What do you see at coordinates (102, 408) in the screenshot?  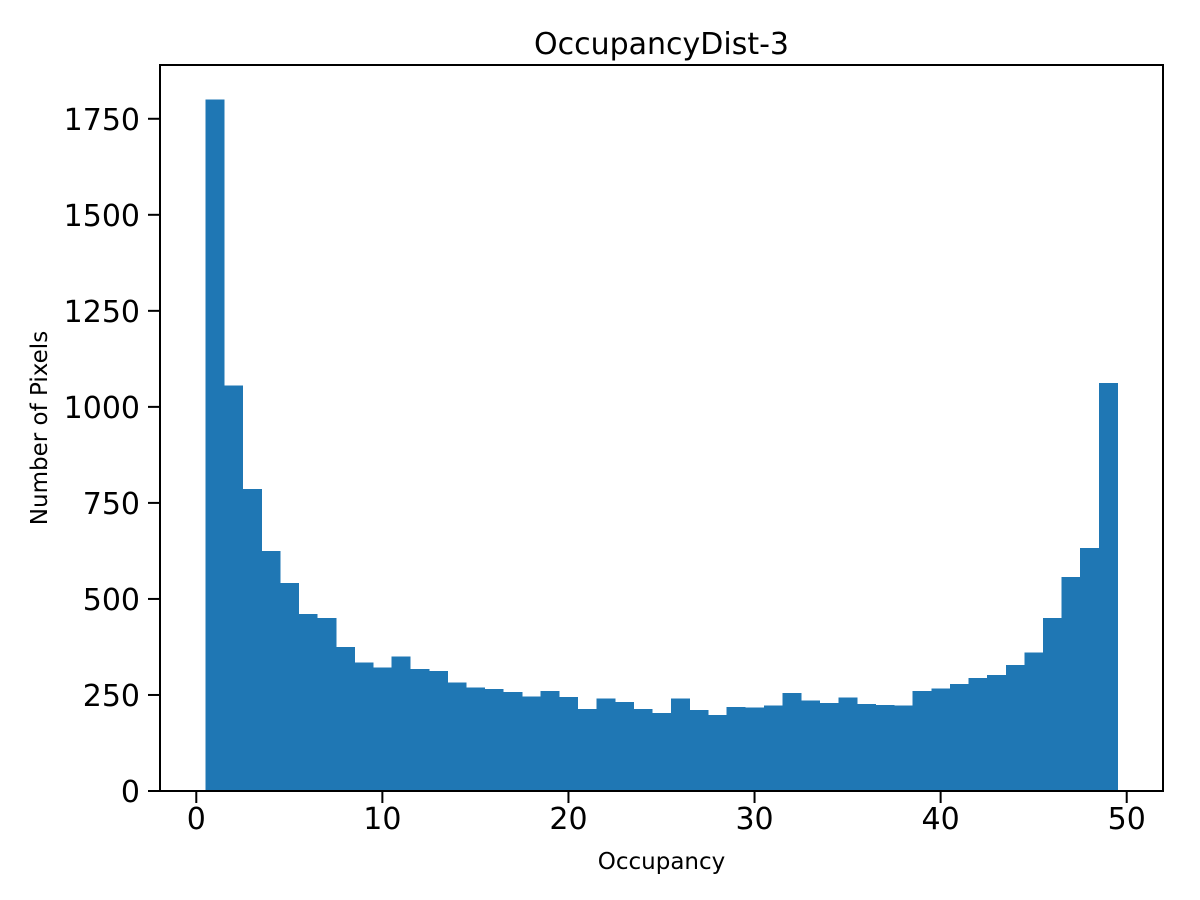 I see `y-tick-label: 1000` at bounding box center [102, 408].